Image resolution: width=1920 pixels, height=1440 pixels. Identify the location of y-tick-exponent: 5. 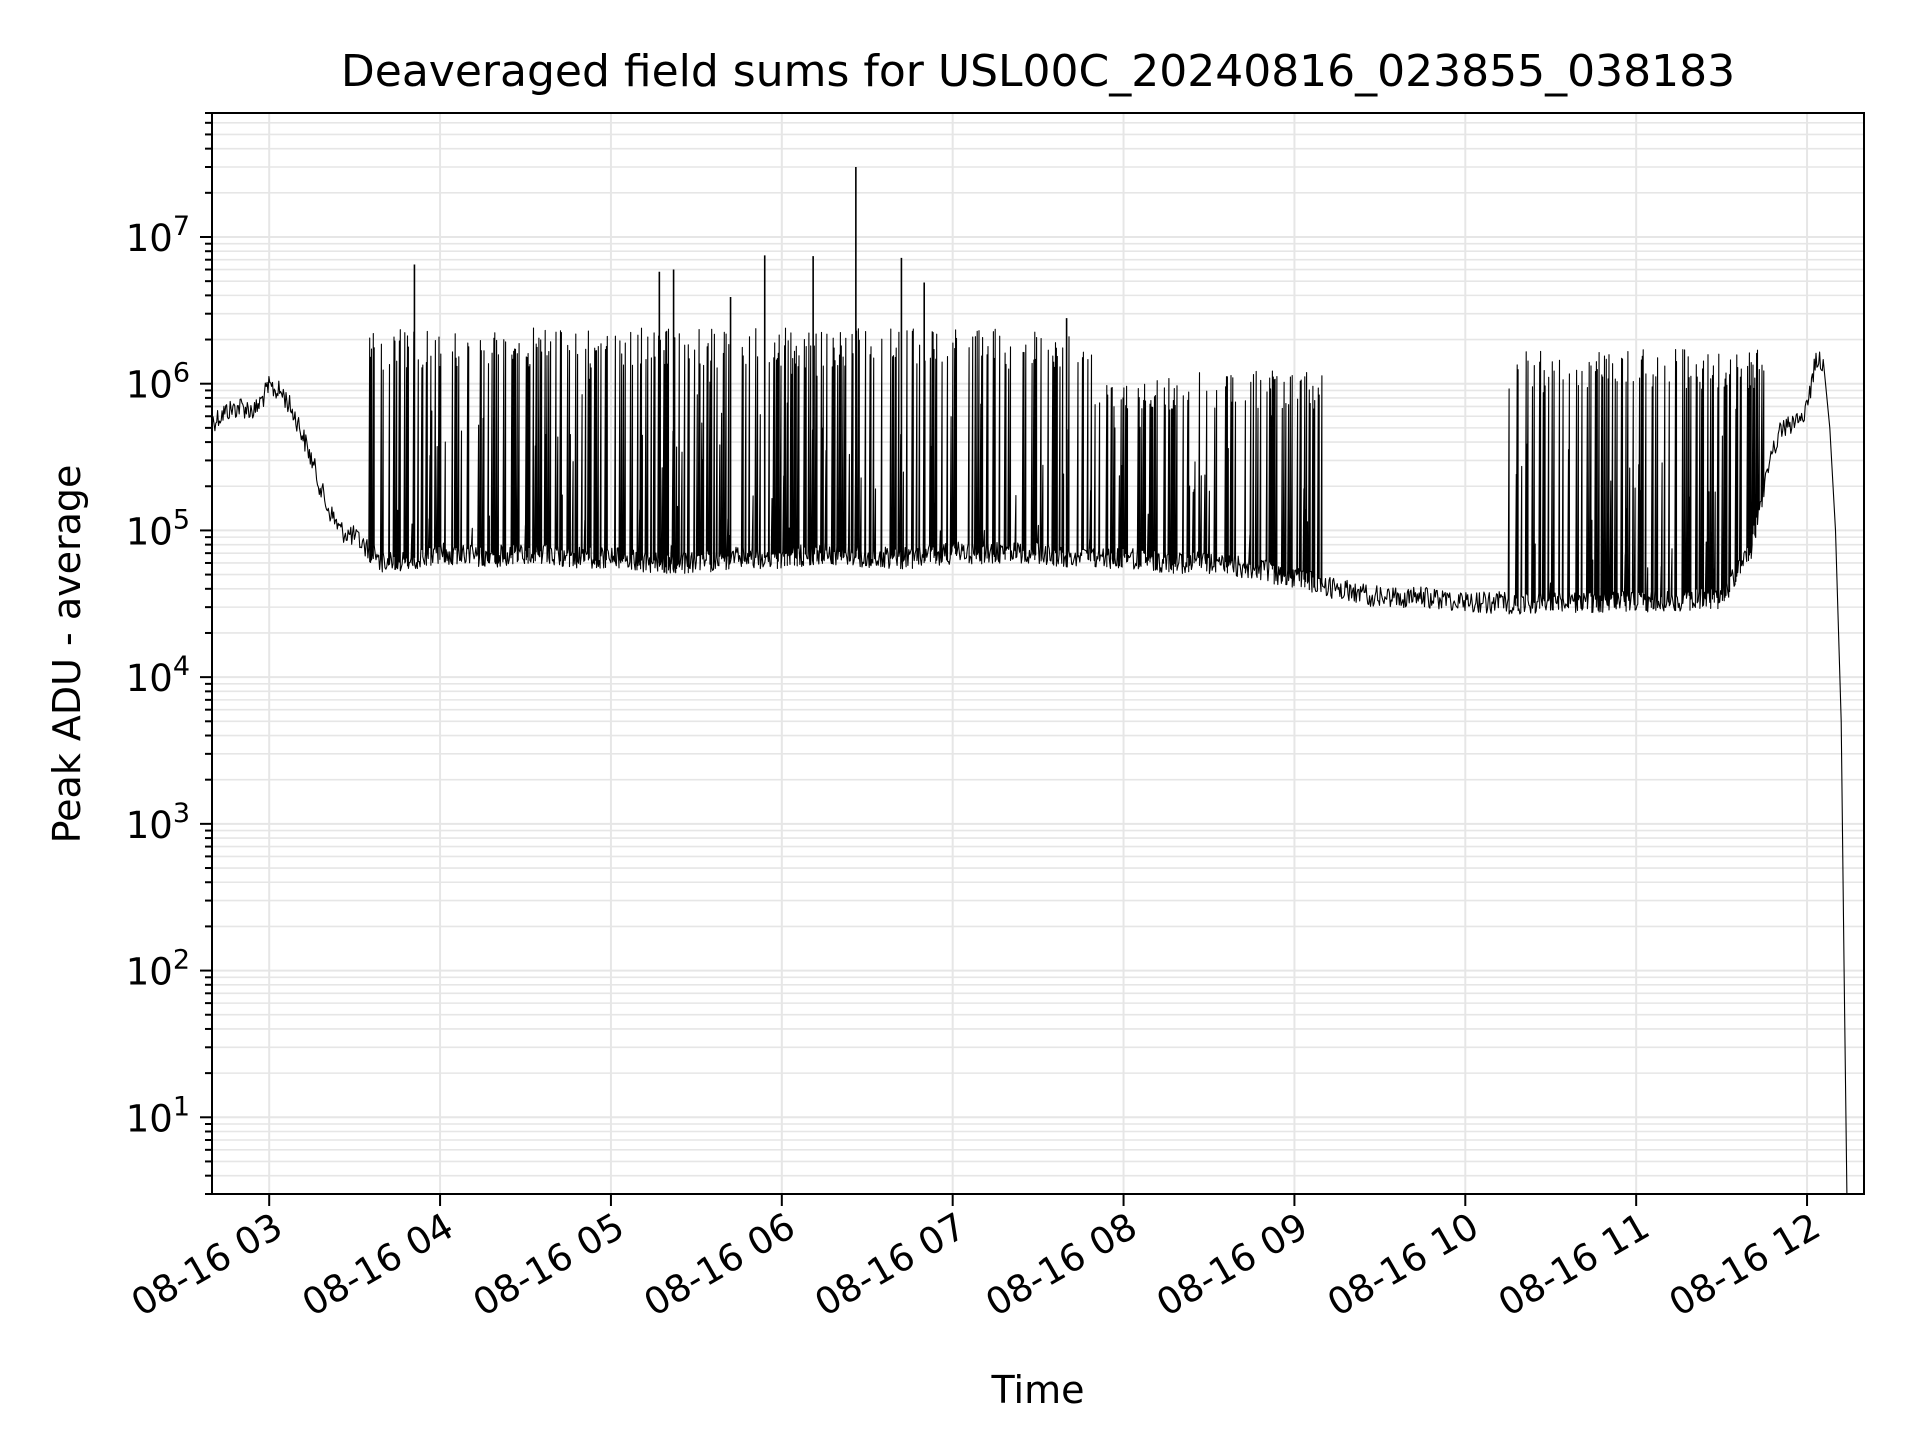
(181, 519).